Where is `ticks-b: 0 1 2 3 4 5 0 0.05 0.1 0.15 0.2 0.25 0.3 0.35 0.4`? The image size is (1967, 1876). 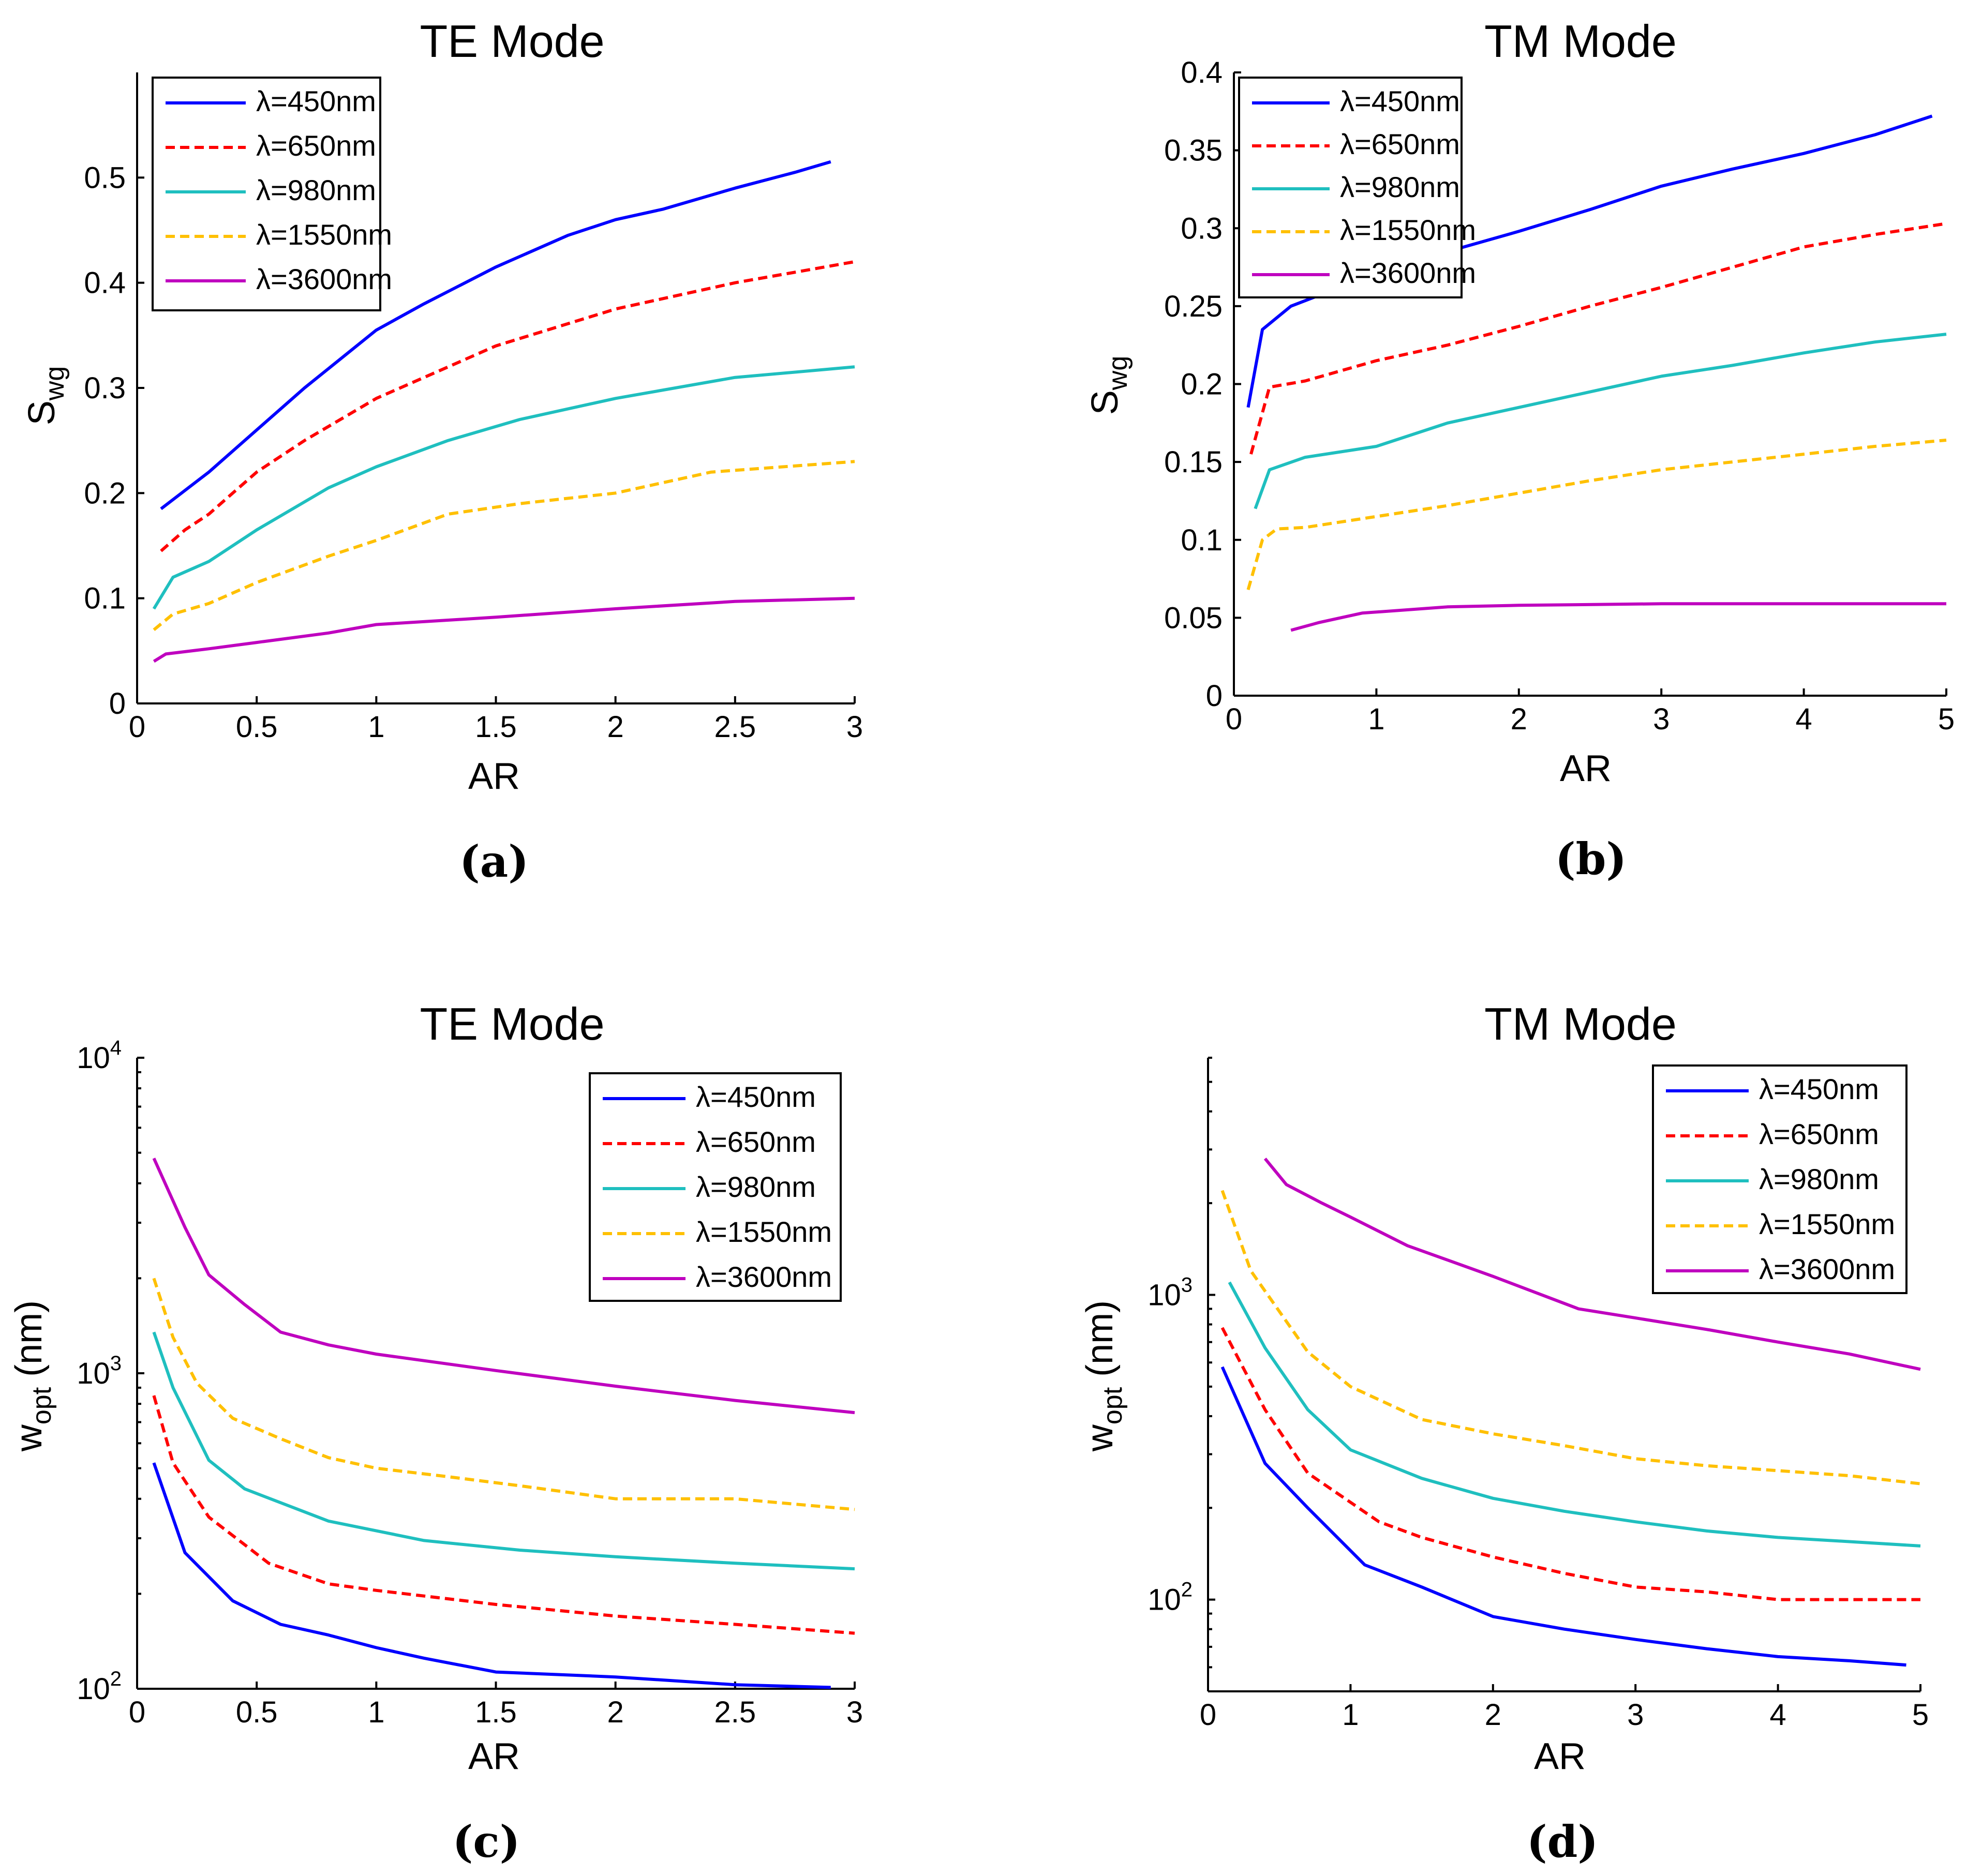
ticks-b: 0 1 2 3 4 5 0 0.05 0.1 0.15 0.2 0.25 0.3 0.35 0.4 is located at coordinates (1559, 396).